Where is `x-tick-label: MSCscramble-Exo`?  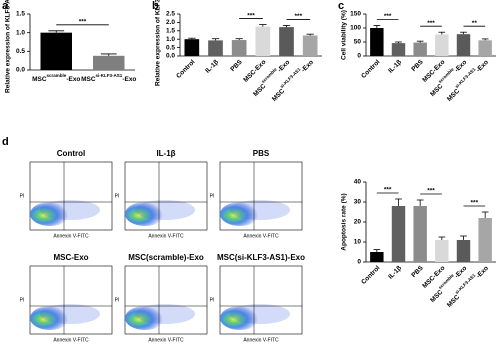
x-tick-label: MSCscramble-Exo is located at coordinates (56, 78).